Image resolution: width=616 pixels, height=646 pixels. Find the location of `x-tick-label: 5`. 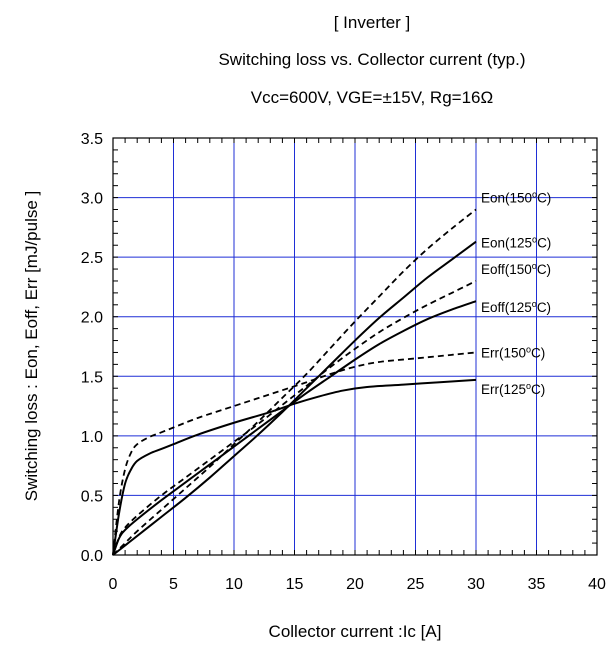

x-tick-label: 5 is located at coordinates (173, 584).